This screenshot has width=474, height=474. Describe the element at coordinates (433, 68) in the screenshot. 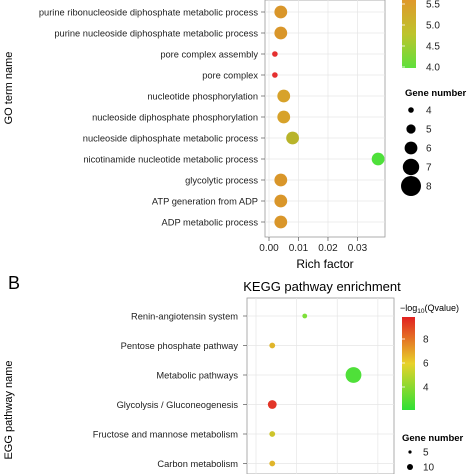

I see `plot-a-colorbar-tick-label: 4.0` at that location.